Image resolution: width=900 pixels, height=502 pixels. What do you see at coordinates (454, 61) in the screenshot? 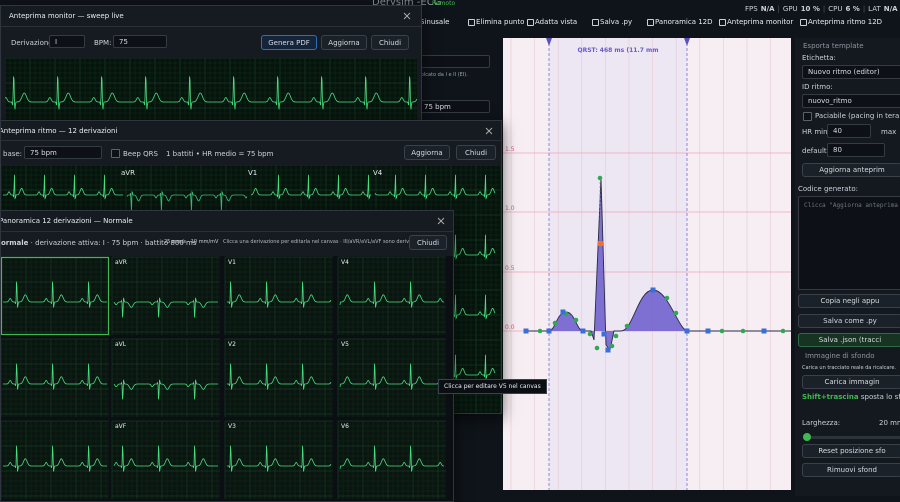
I see `lead-select` at bounding box center [454, 61].